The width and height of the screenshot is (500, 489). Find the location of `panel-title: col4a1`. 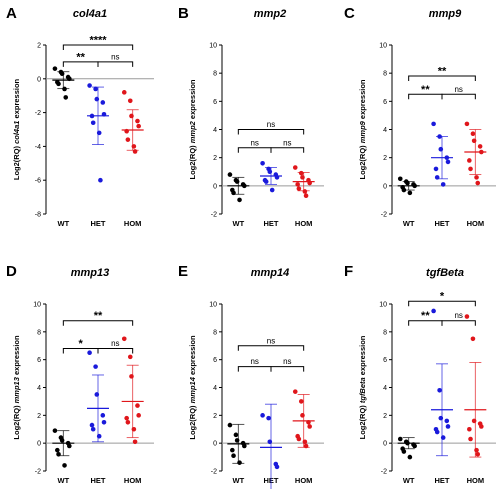

panel-title: col4a1 is located at coordinates (90, 14).